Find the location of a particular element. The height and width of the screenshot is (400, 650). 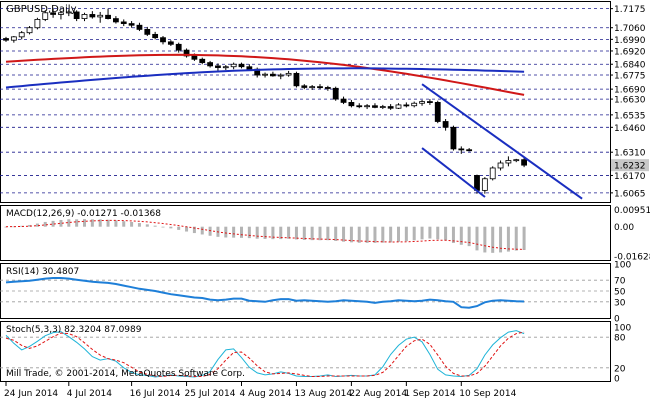

moving-average-red is located at coordinates (265, 74).